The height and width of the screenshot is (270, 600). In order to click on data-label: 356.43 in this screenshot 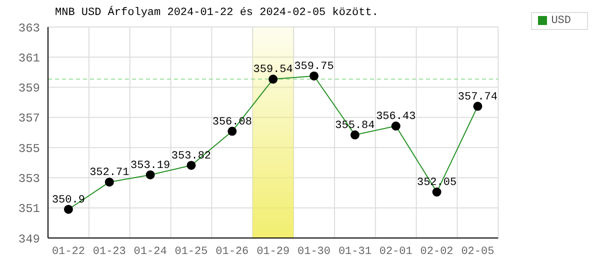, I will do `click(396, 117)`.